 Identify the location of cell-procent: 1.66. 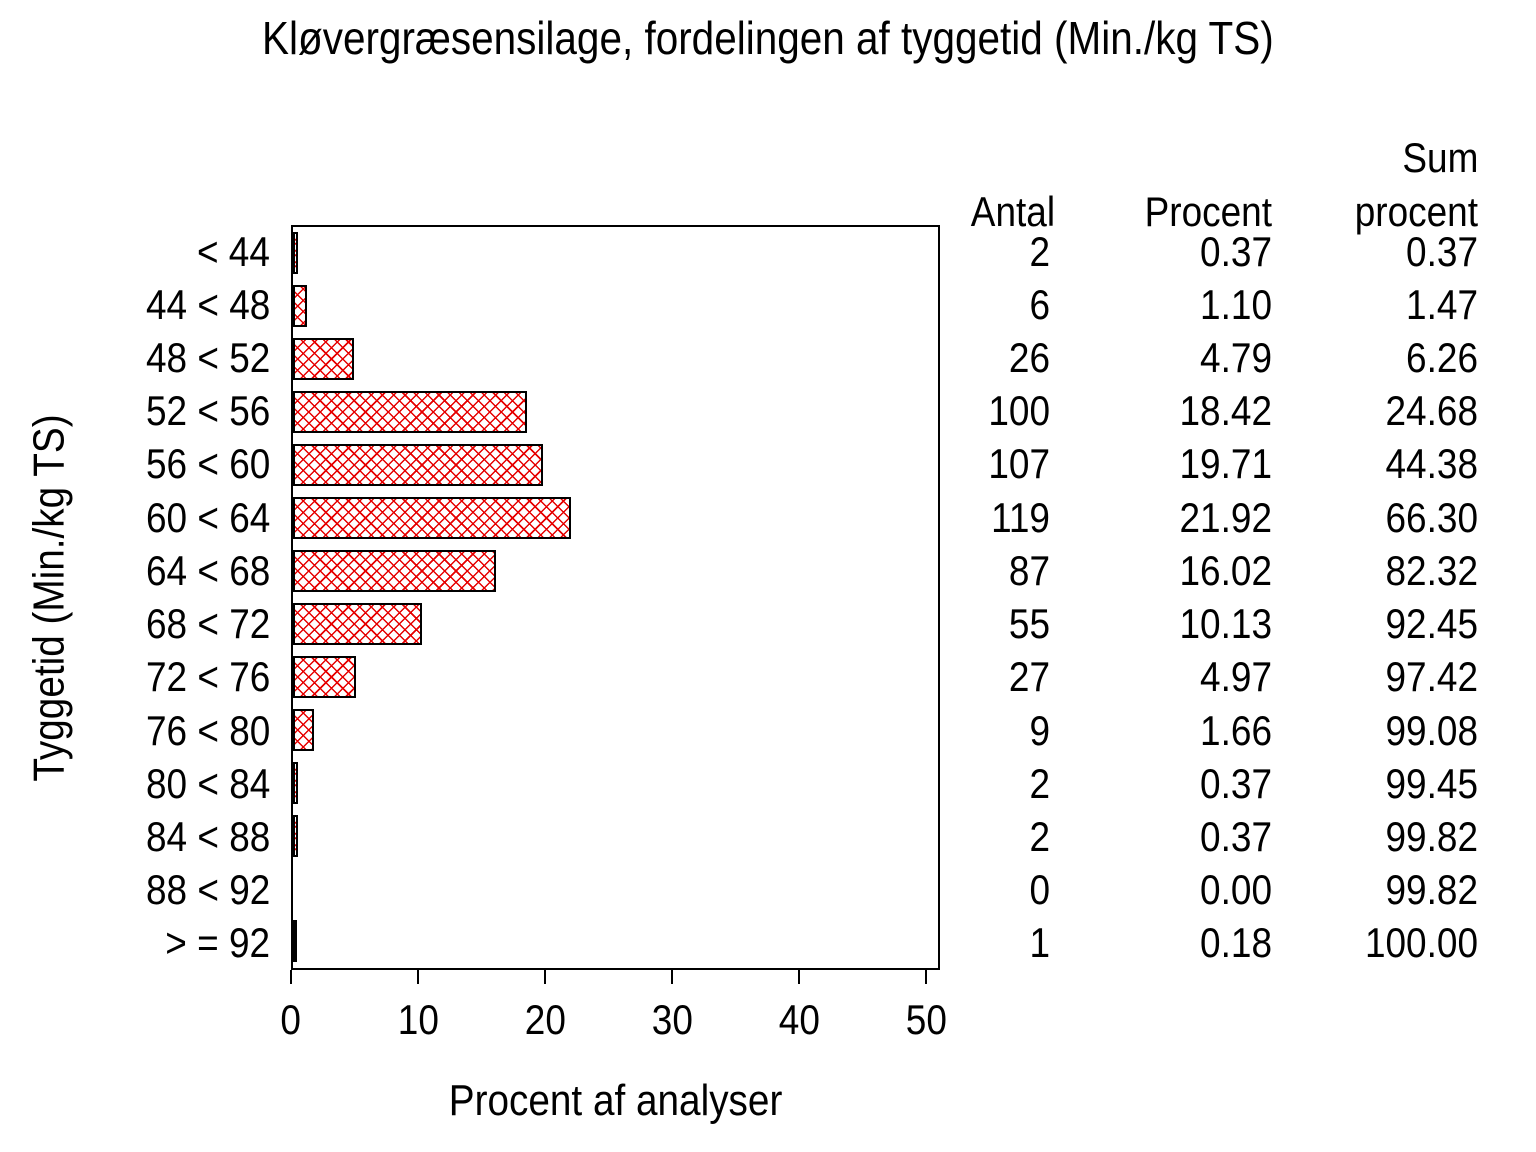
(1236, 730).